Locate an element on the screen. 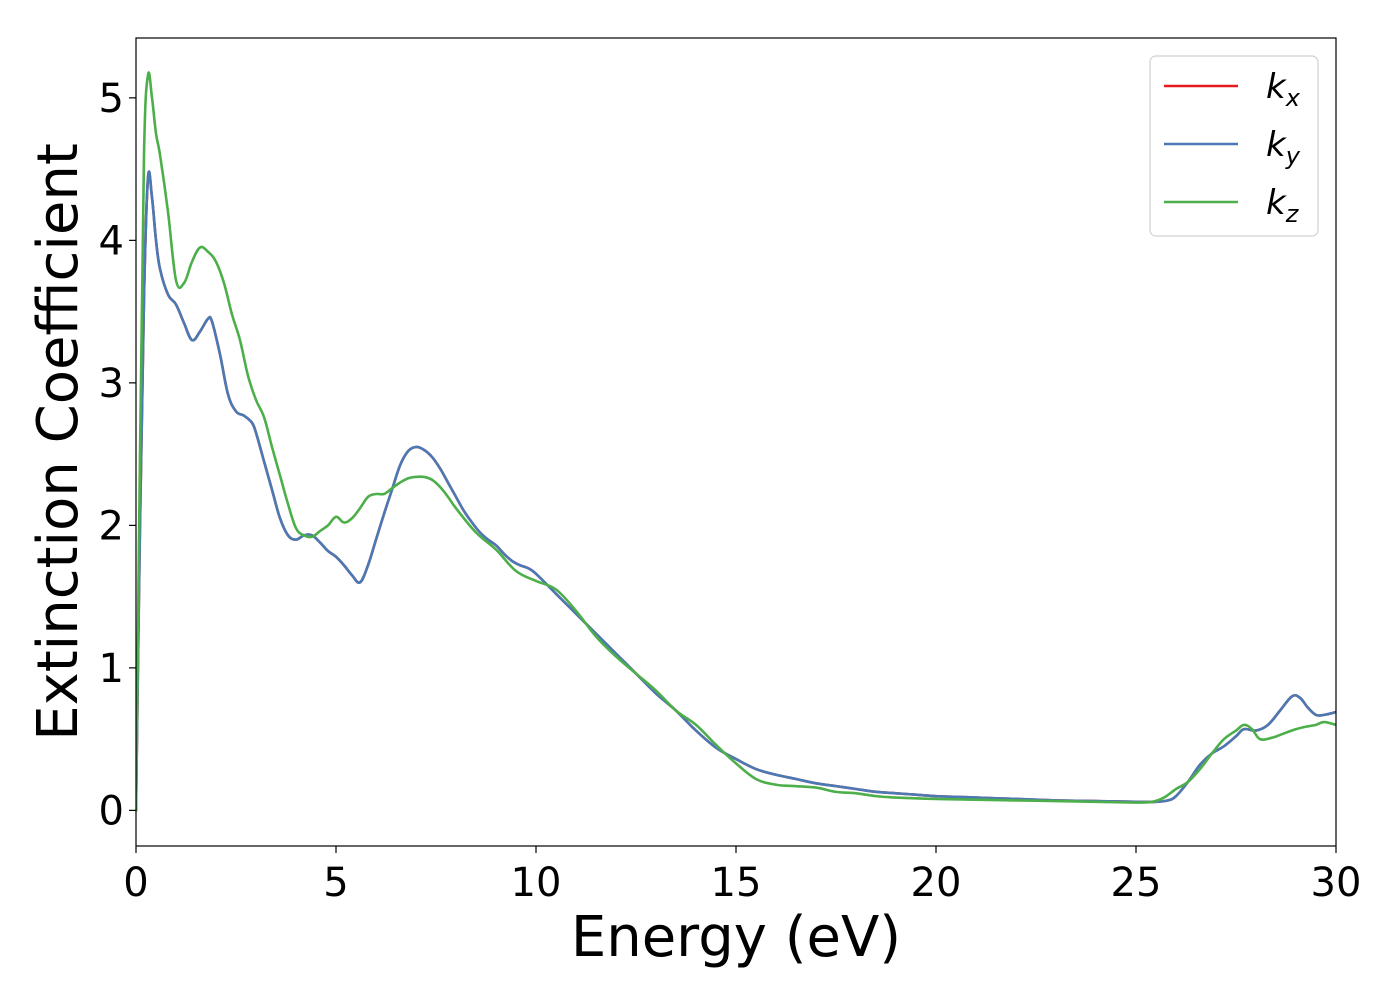 The width and height of the screenshot is (1400, 1000). x-tick-label: 30 is located at coordinates (1336, 883).